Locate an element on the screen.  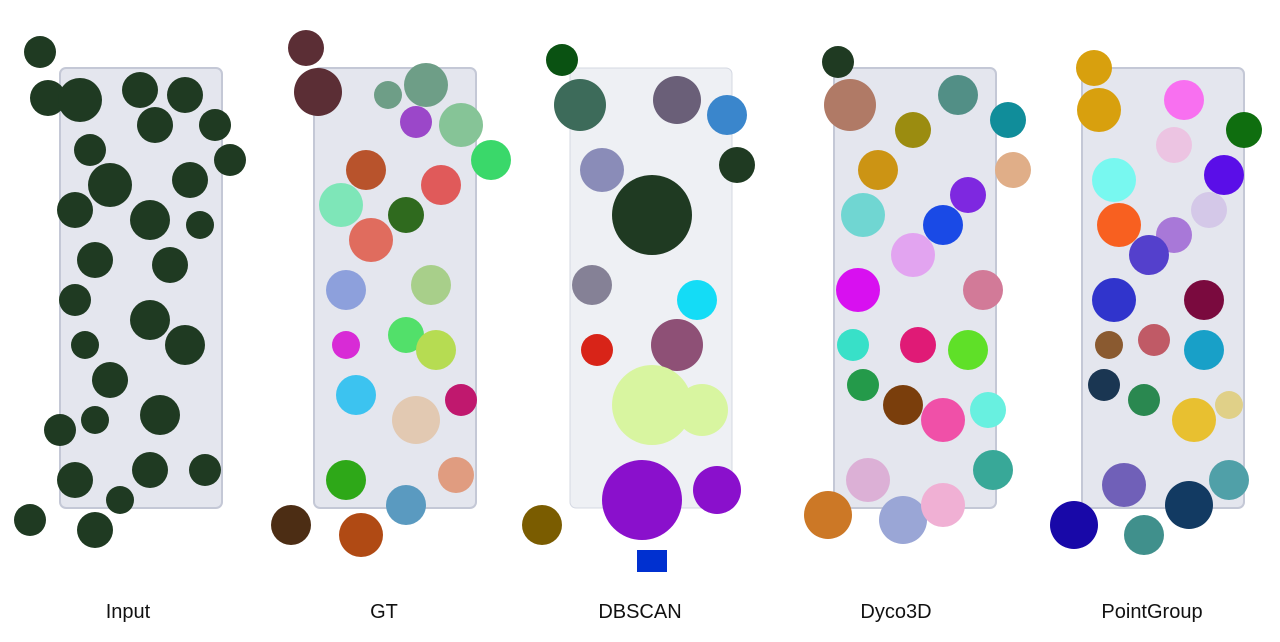
pointgroup-segmentation is located at coordinates (1156, 302).